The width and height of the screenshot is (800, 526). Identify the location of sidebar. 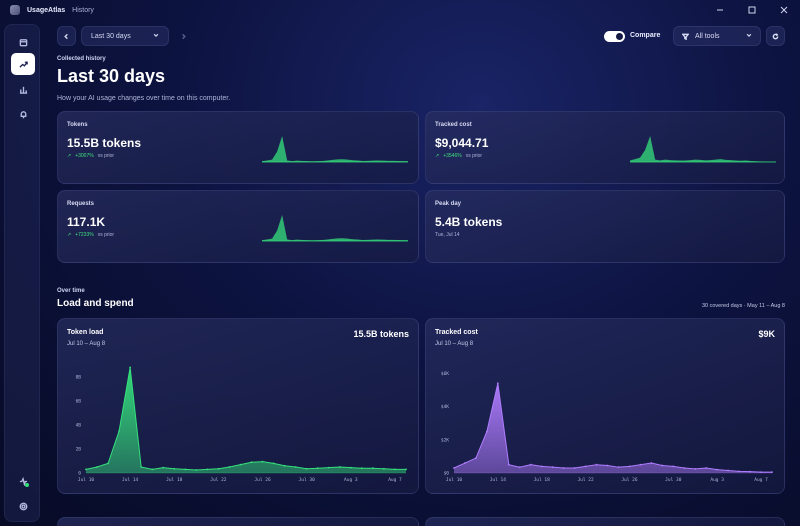
(22, 273).